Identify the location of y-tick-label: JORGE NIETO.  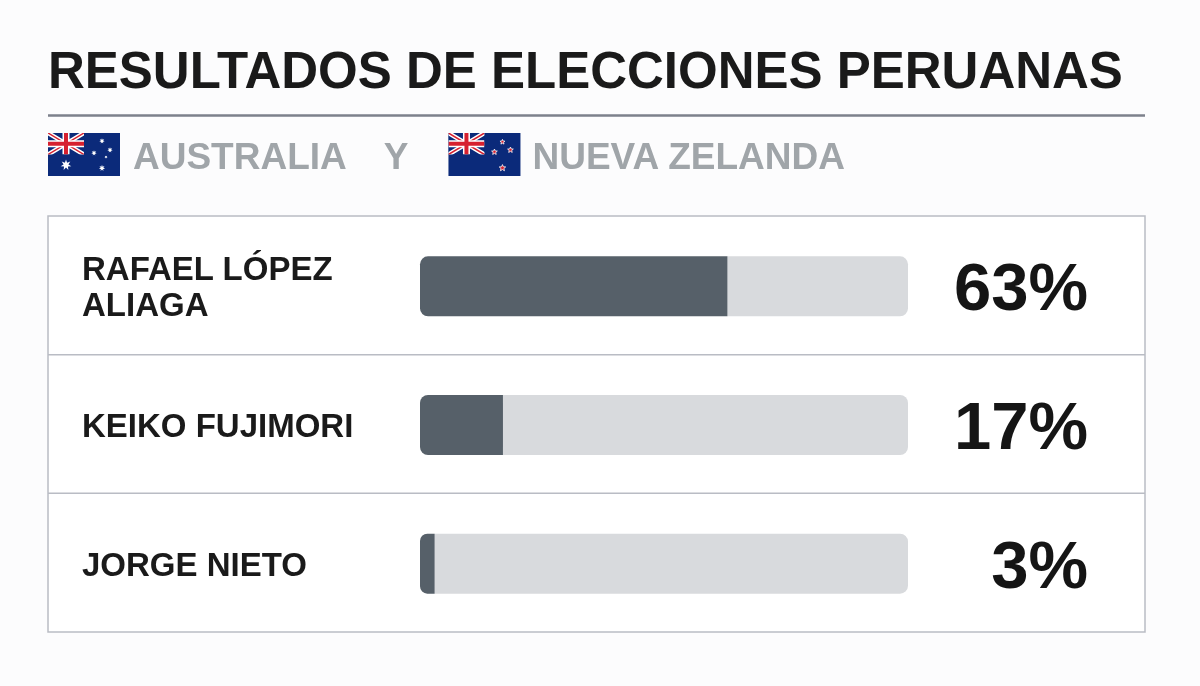
(194, 564).